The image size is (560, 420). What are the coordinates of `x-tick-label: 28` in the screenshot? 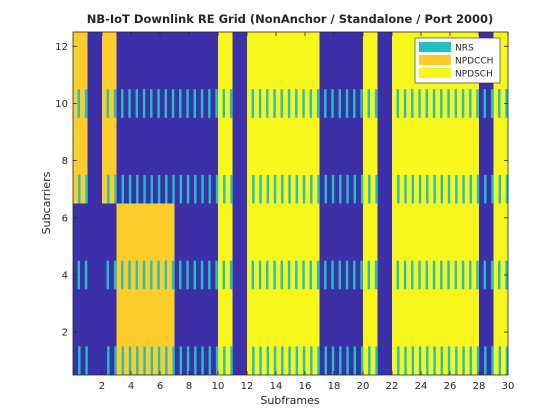 It's located at (479, 386).